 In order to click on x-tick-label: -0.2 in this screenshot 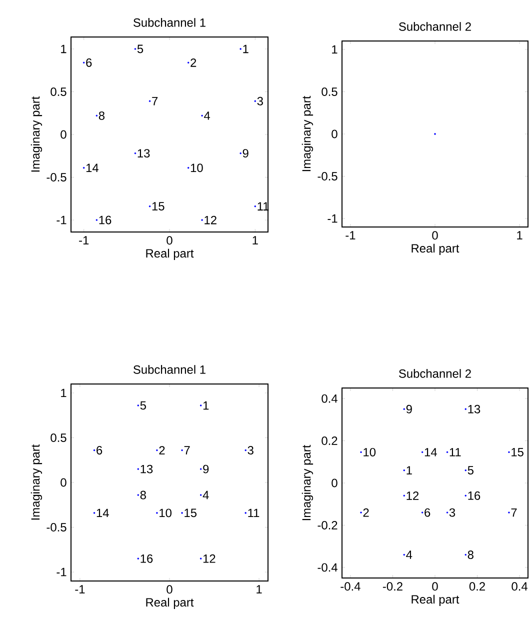, I will do `click(393, 586)`.